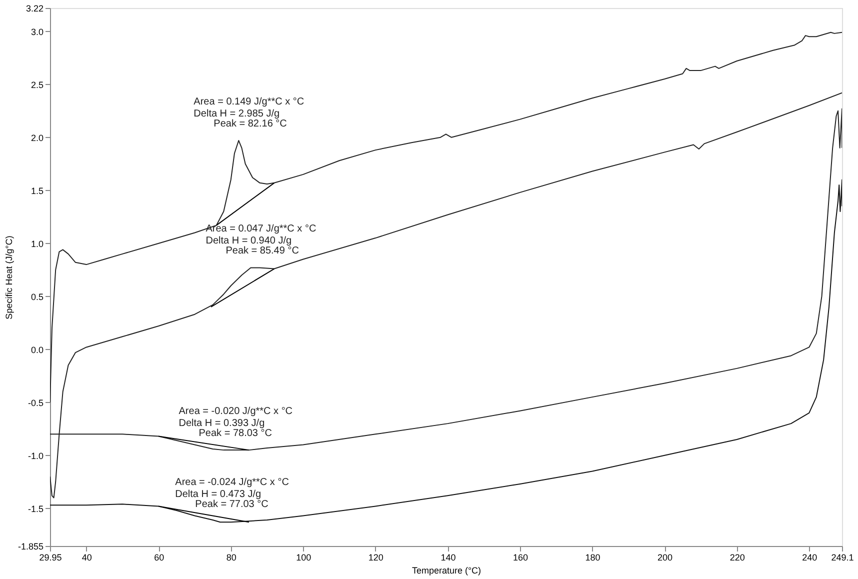 This screenshot has width=858, height=579. Describe the element at coordinates (737, 557) in the screenshot. I see `x-tick-label: 220` at that location.